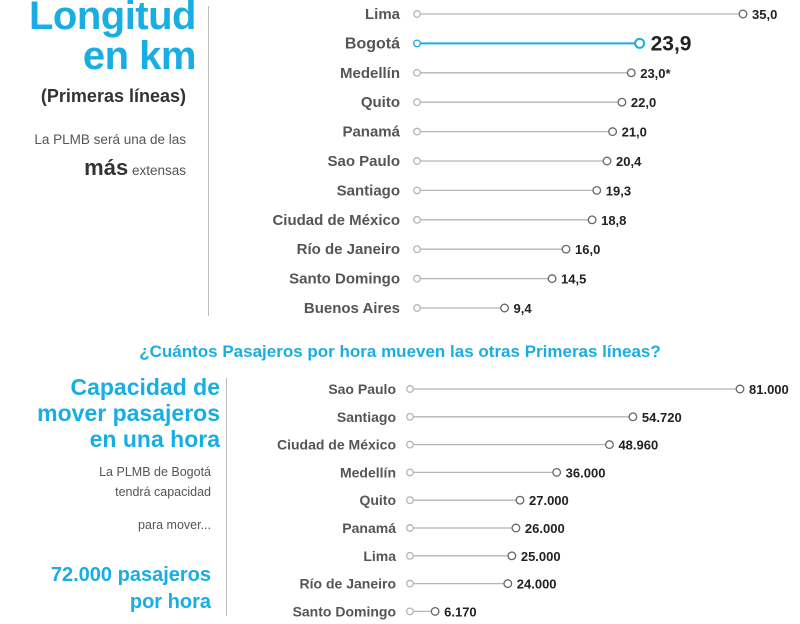 This screenshot has width=800, height=624. Describe the element at coordinates (512, 556) in the screenshot. I see `capacity-end-dot-lima` at that location.